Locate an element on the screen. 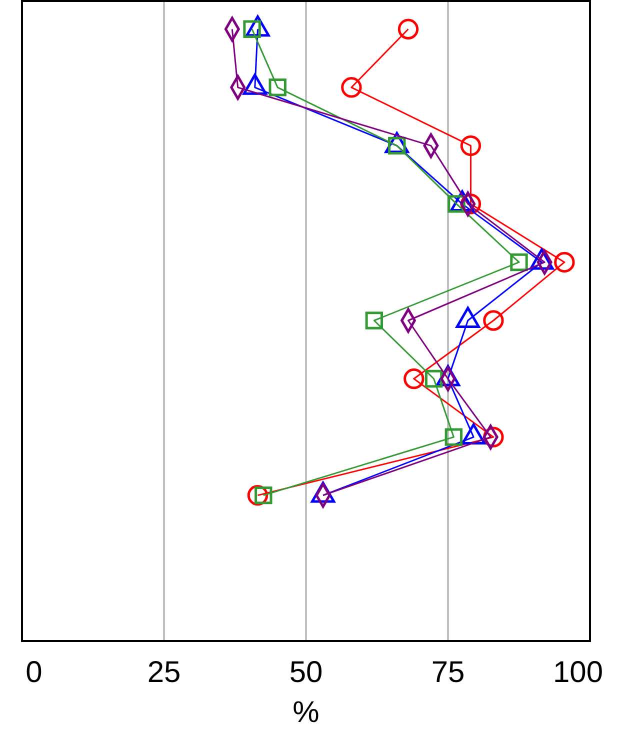  x-tick-label: 50 is located at coordinates (306, 672).